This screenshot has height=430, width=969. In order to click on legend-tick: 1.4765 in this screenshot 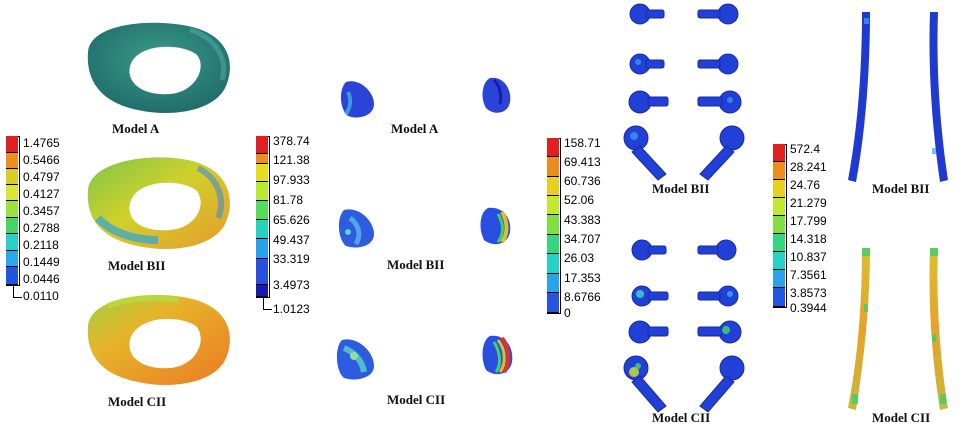, I will do `click(41, 143)`.